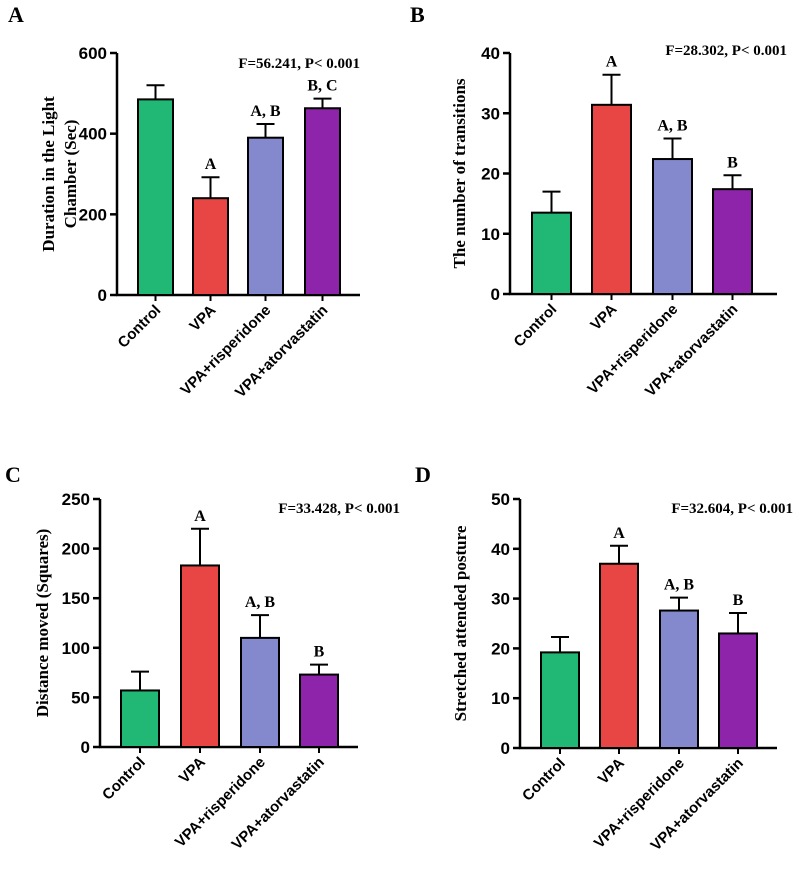 The width and height of the screenshot is (797, 883). What do you see at coordinates (76, 648) in the screenshot?
I see `y-tick-label: 100` at bounding box center [76, 648].